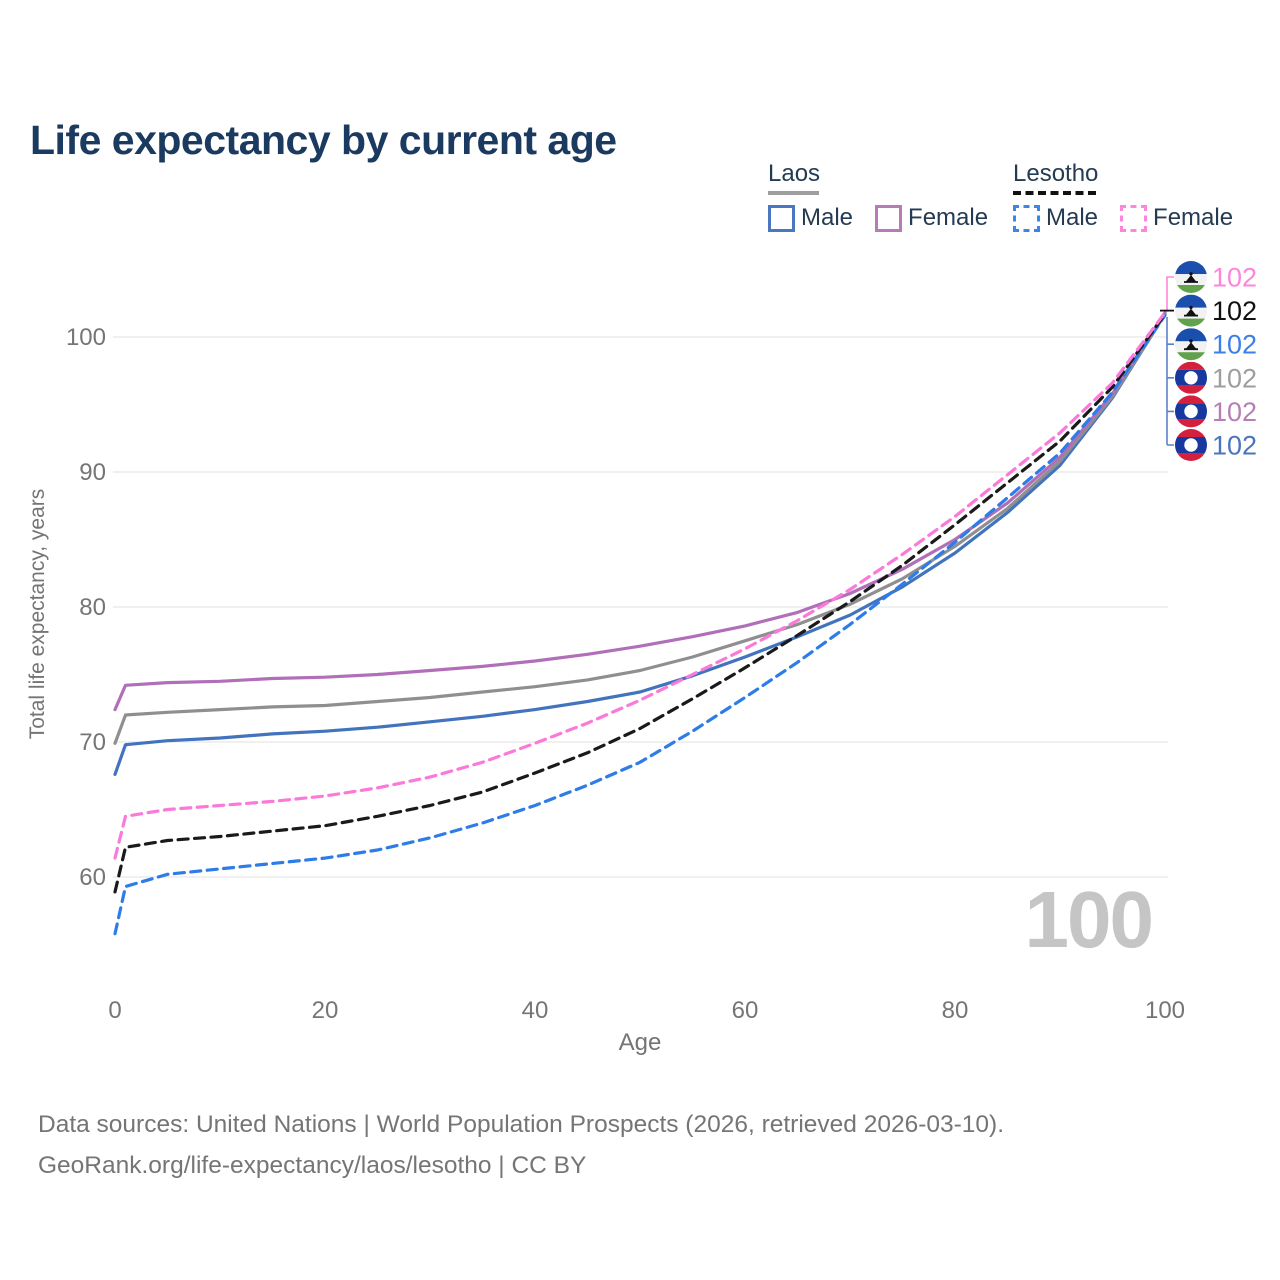  What do you see at coordinates (1170, 294) in the screenshot?
I see `leader-line-lesotho-female` at bounding box center [1170, 294].